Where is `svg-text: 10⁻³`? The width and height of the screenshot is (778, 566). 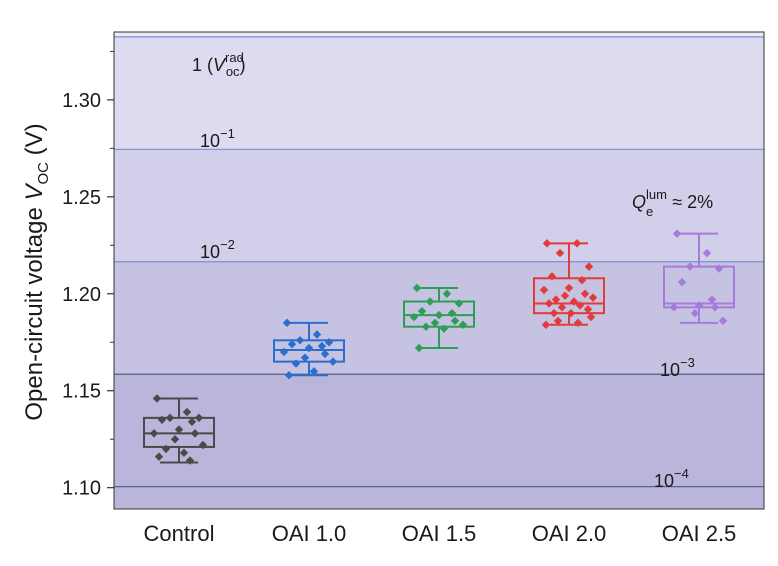 svg-text: 10⁻³ is located at coordinates (677, 367).